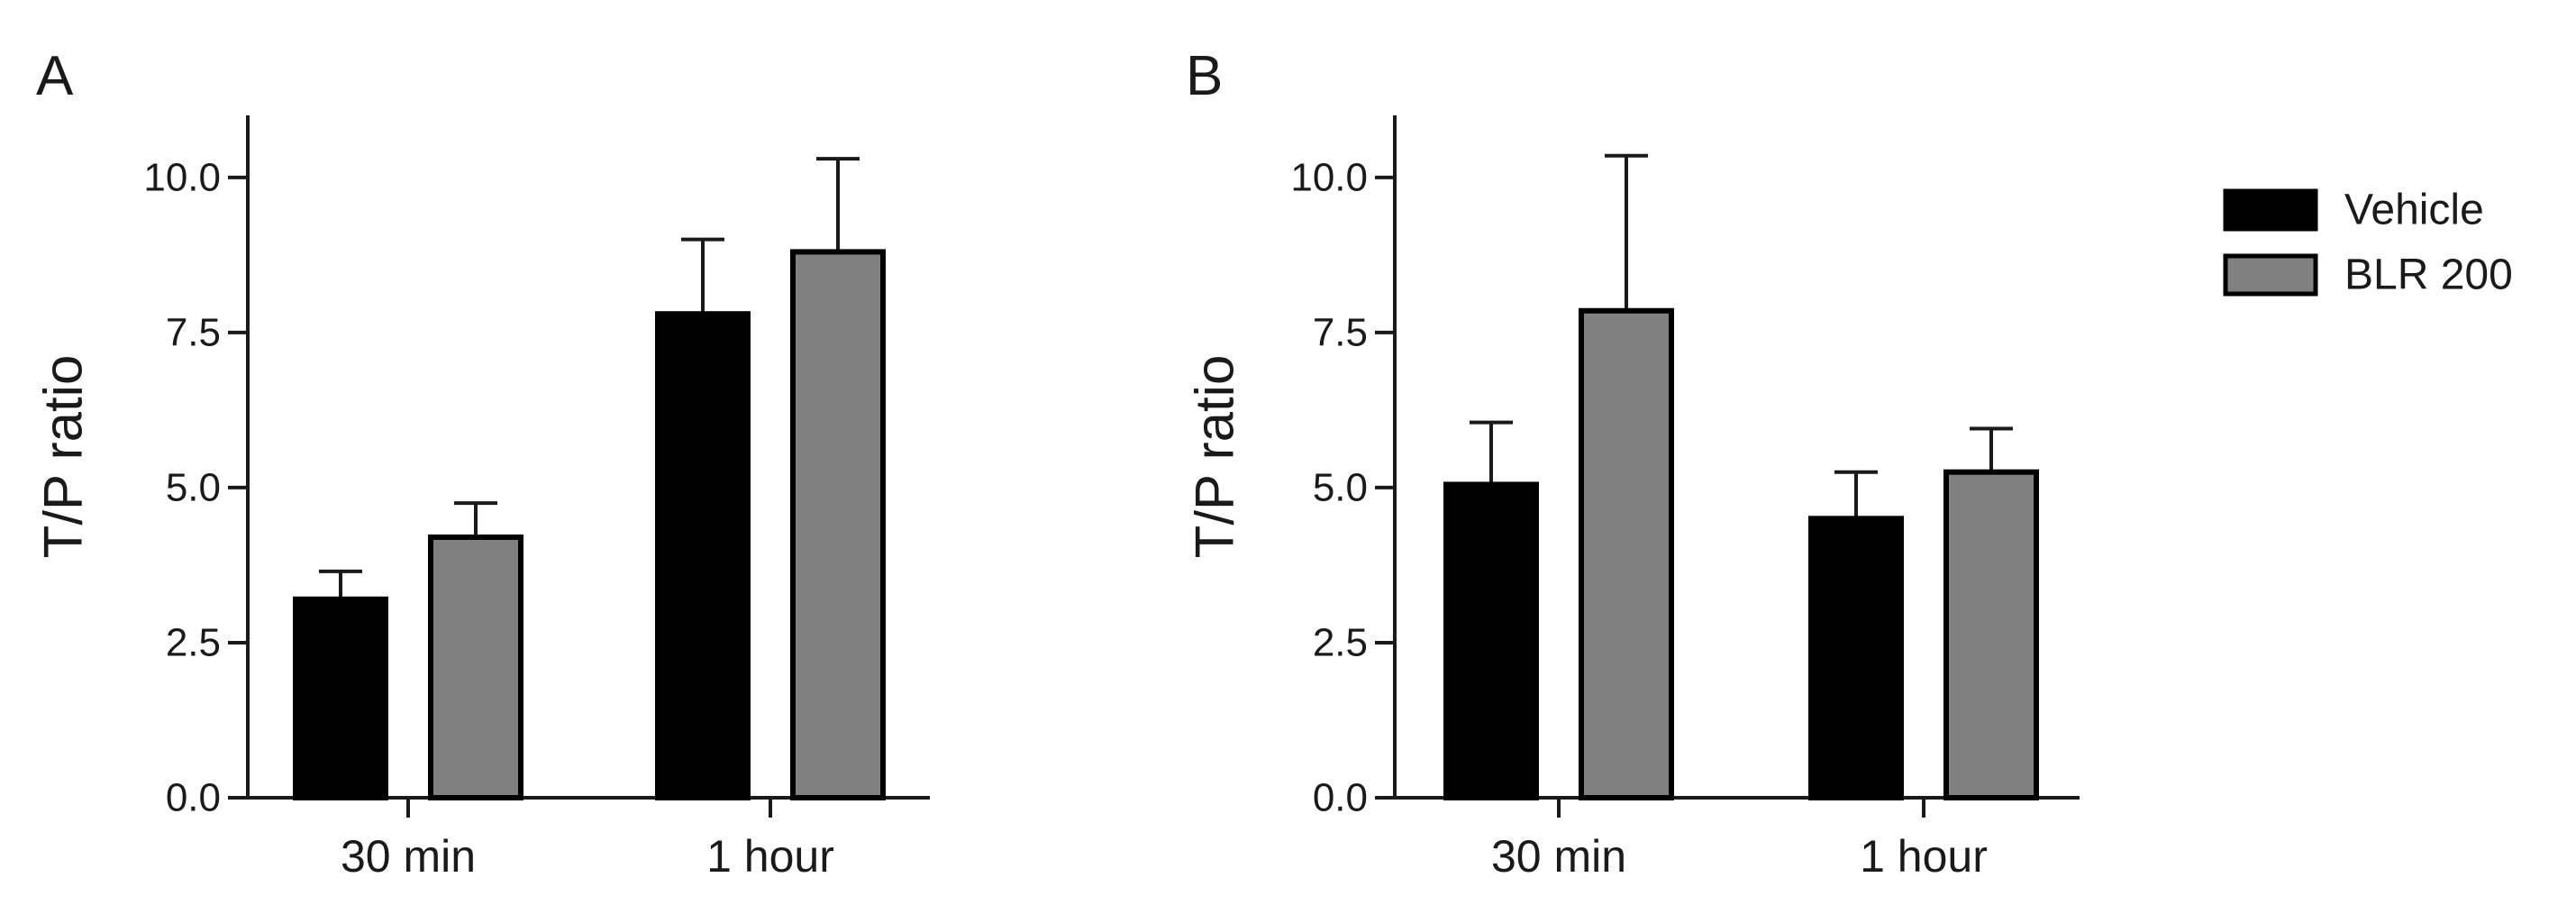  I want to click on panel-letter: B, so click(1204, 76).